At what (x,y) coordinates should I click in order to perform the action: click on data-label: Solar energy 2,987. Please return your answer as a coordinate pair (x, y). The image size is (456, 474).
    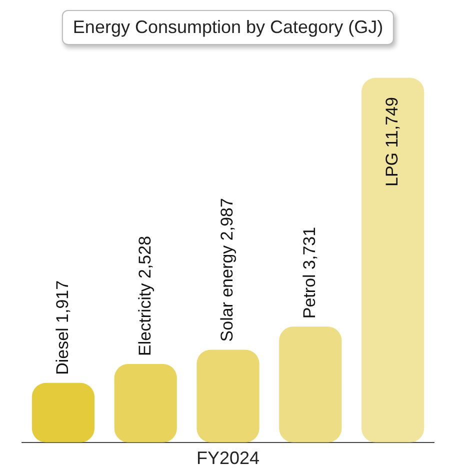
    Looking at the image, I should click on (227, 270).